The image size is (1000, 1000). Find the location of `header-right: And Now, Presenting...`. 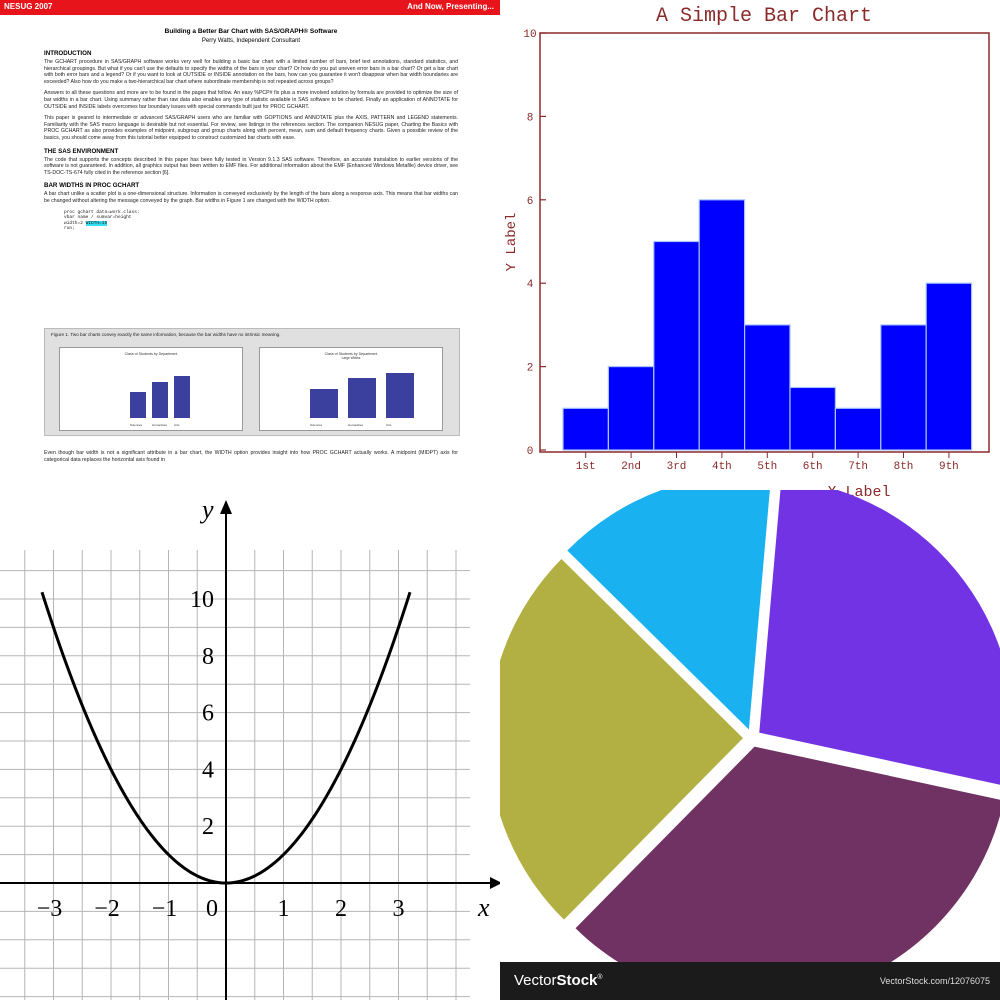

header-right: And Now, Presenting... is located at coordinates (450, 6).